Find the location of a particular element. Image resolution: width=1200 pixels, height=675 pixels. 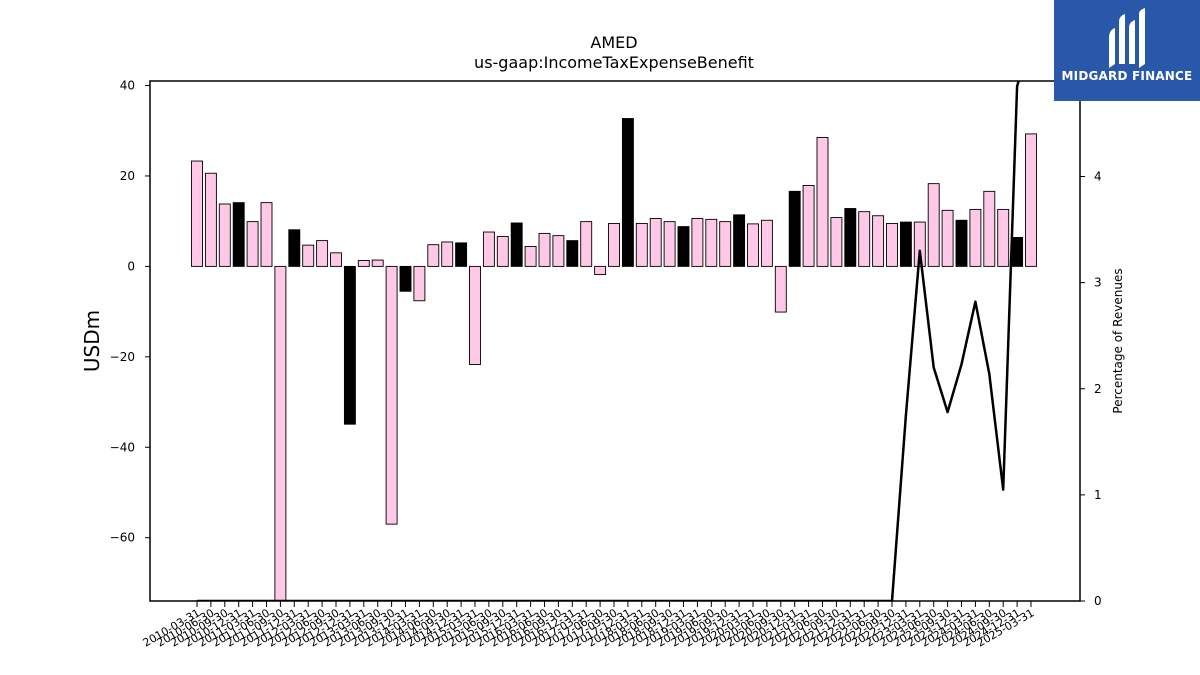

midgard-logo-icon is located at coordinates (1127, 38).